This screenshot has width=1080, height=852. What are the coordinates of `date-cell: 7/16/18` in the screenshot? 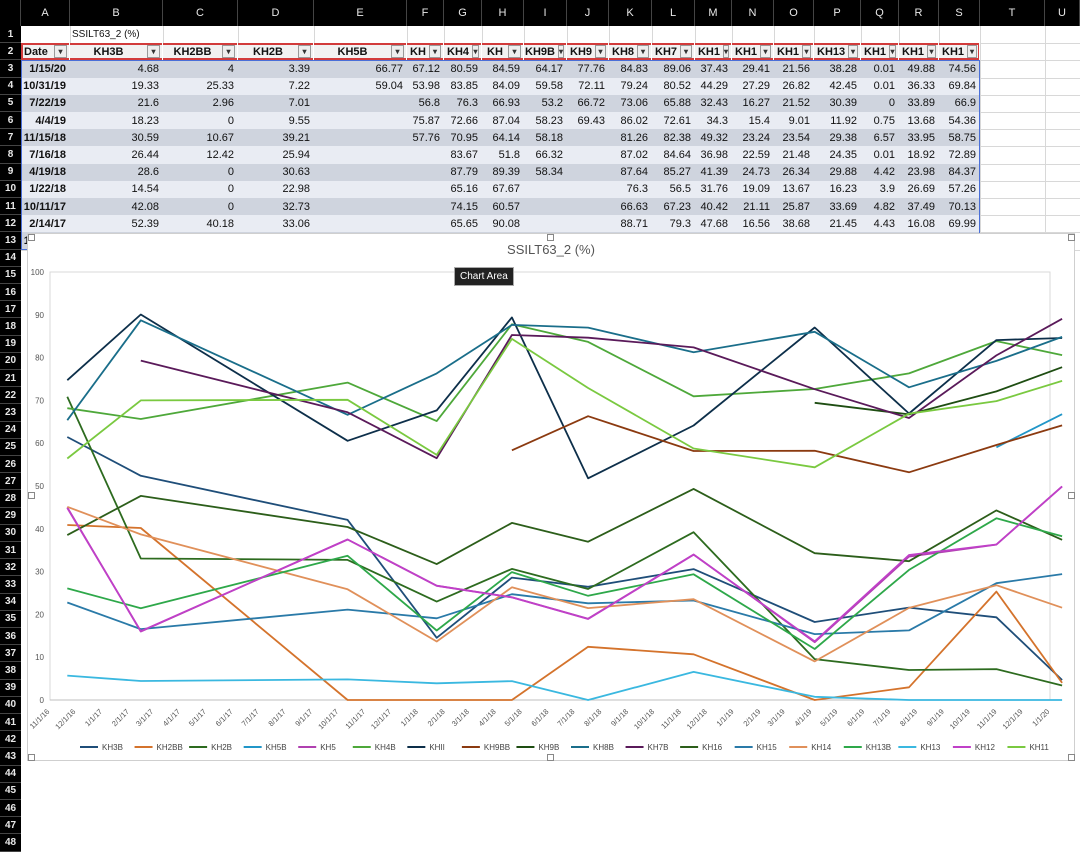 It's located at (47, 154).